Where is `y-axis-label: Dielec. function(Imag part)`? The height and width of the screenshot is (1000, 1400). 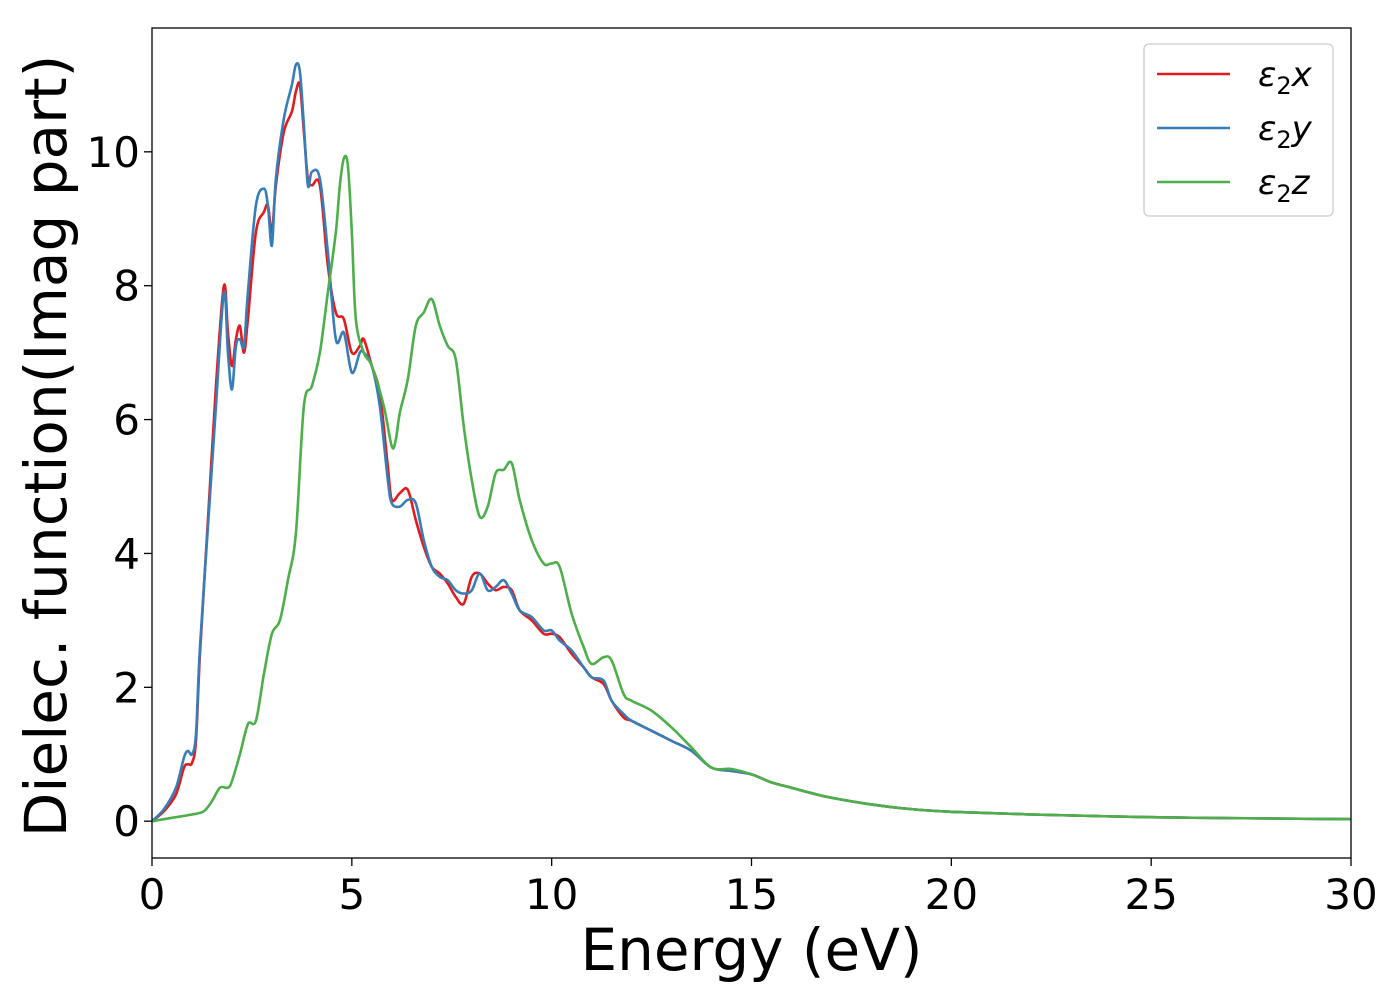
y-axis-label: Dielec. function(Imag part) is located at coordinates (46, 446).